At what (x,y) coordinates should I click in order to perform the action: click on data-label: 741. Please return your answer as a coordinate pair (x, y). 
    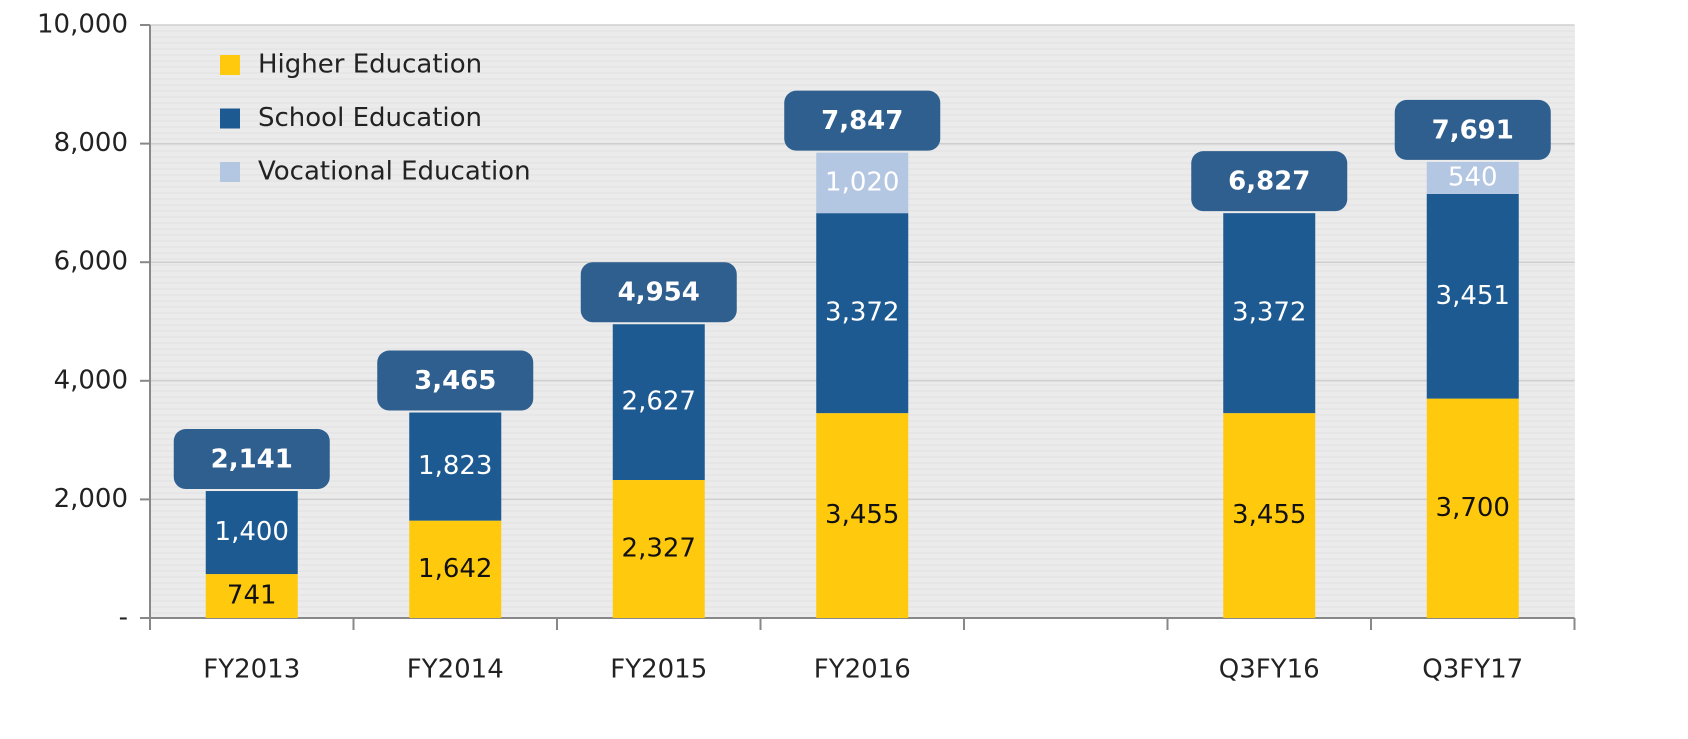
    Looking at the image, I should click on (252, 596).